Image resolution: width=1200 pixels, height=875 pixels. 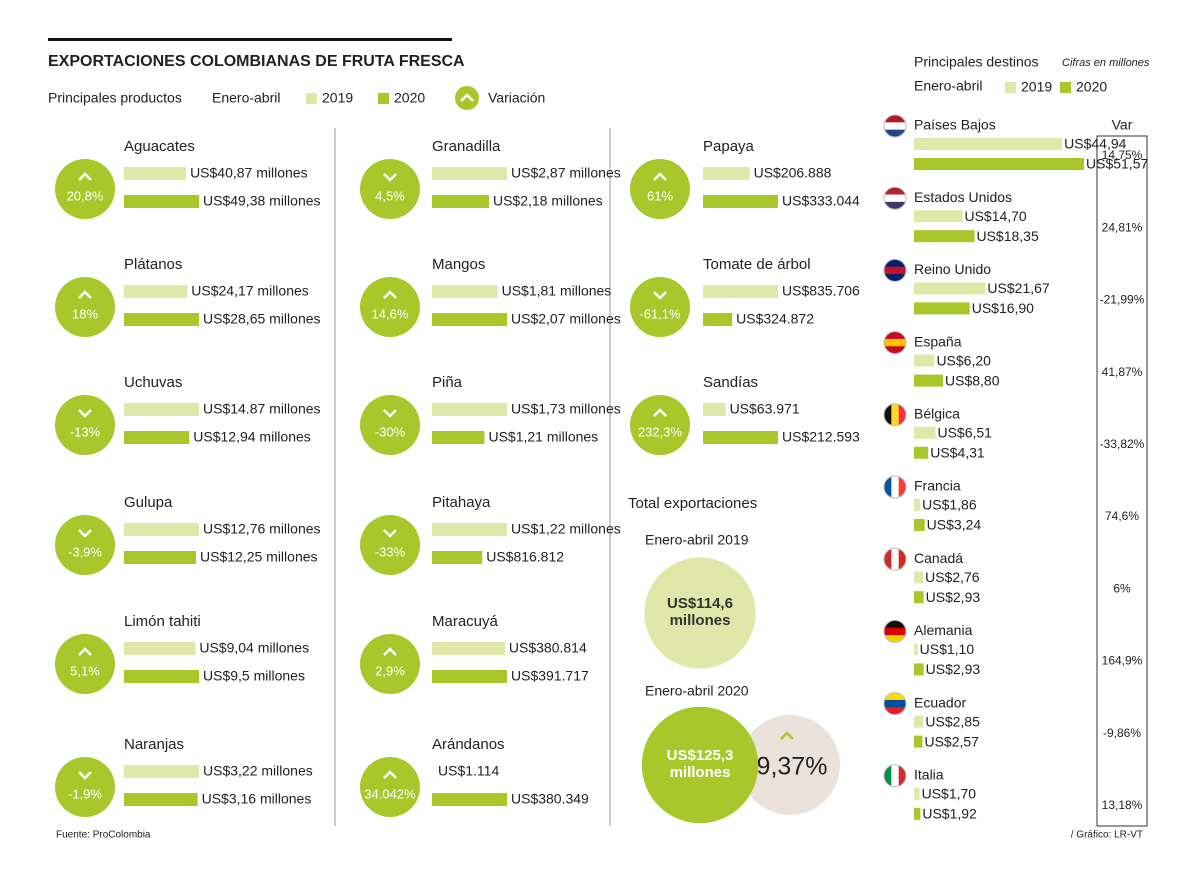 What do you see at coordinates (1107, 835) in the screenshot?
I see `credit: / Gráfico: LR-VT` at bounding box center [1107, 835].